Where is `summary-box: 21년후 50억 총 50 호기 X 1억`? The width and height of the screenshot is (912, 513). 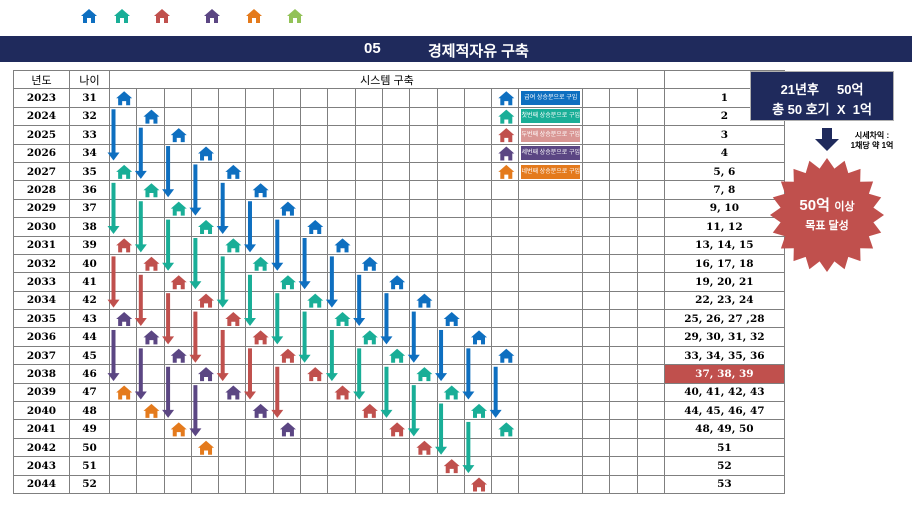 summary-box: 21년후 50억 총 50 호기 X 1억 is located at coordinates (822, 96).